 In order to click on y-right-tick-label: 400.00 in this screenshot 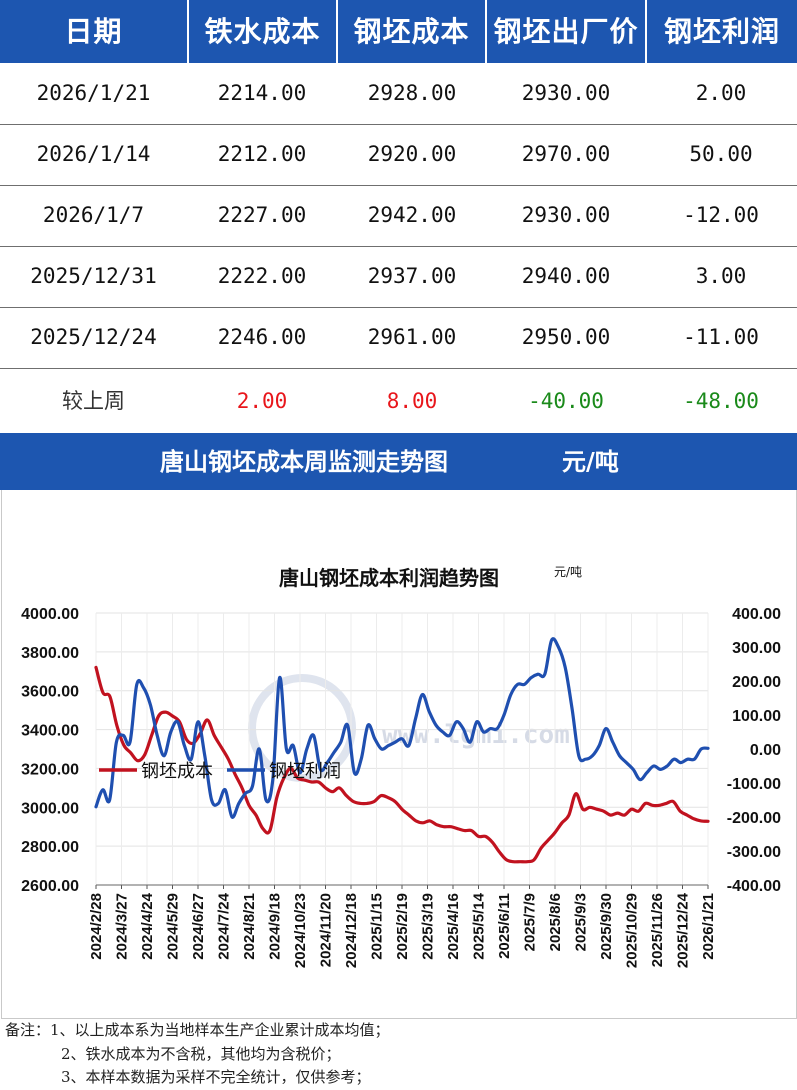, I will do `click(756, 614)`.